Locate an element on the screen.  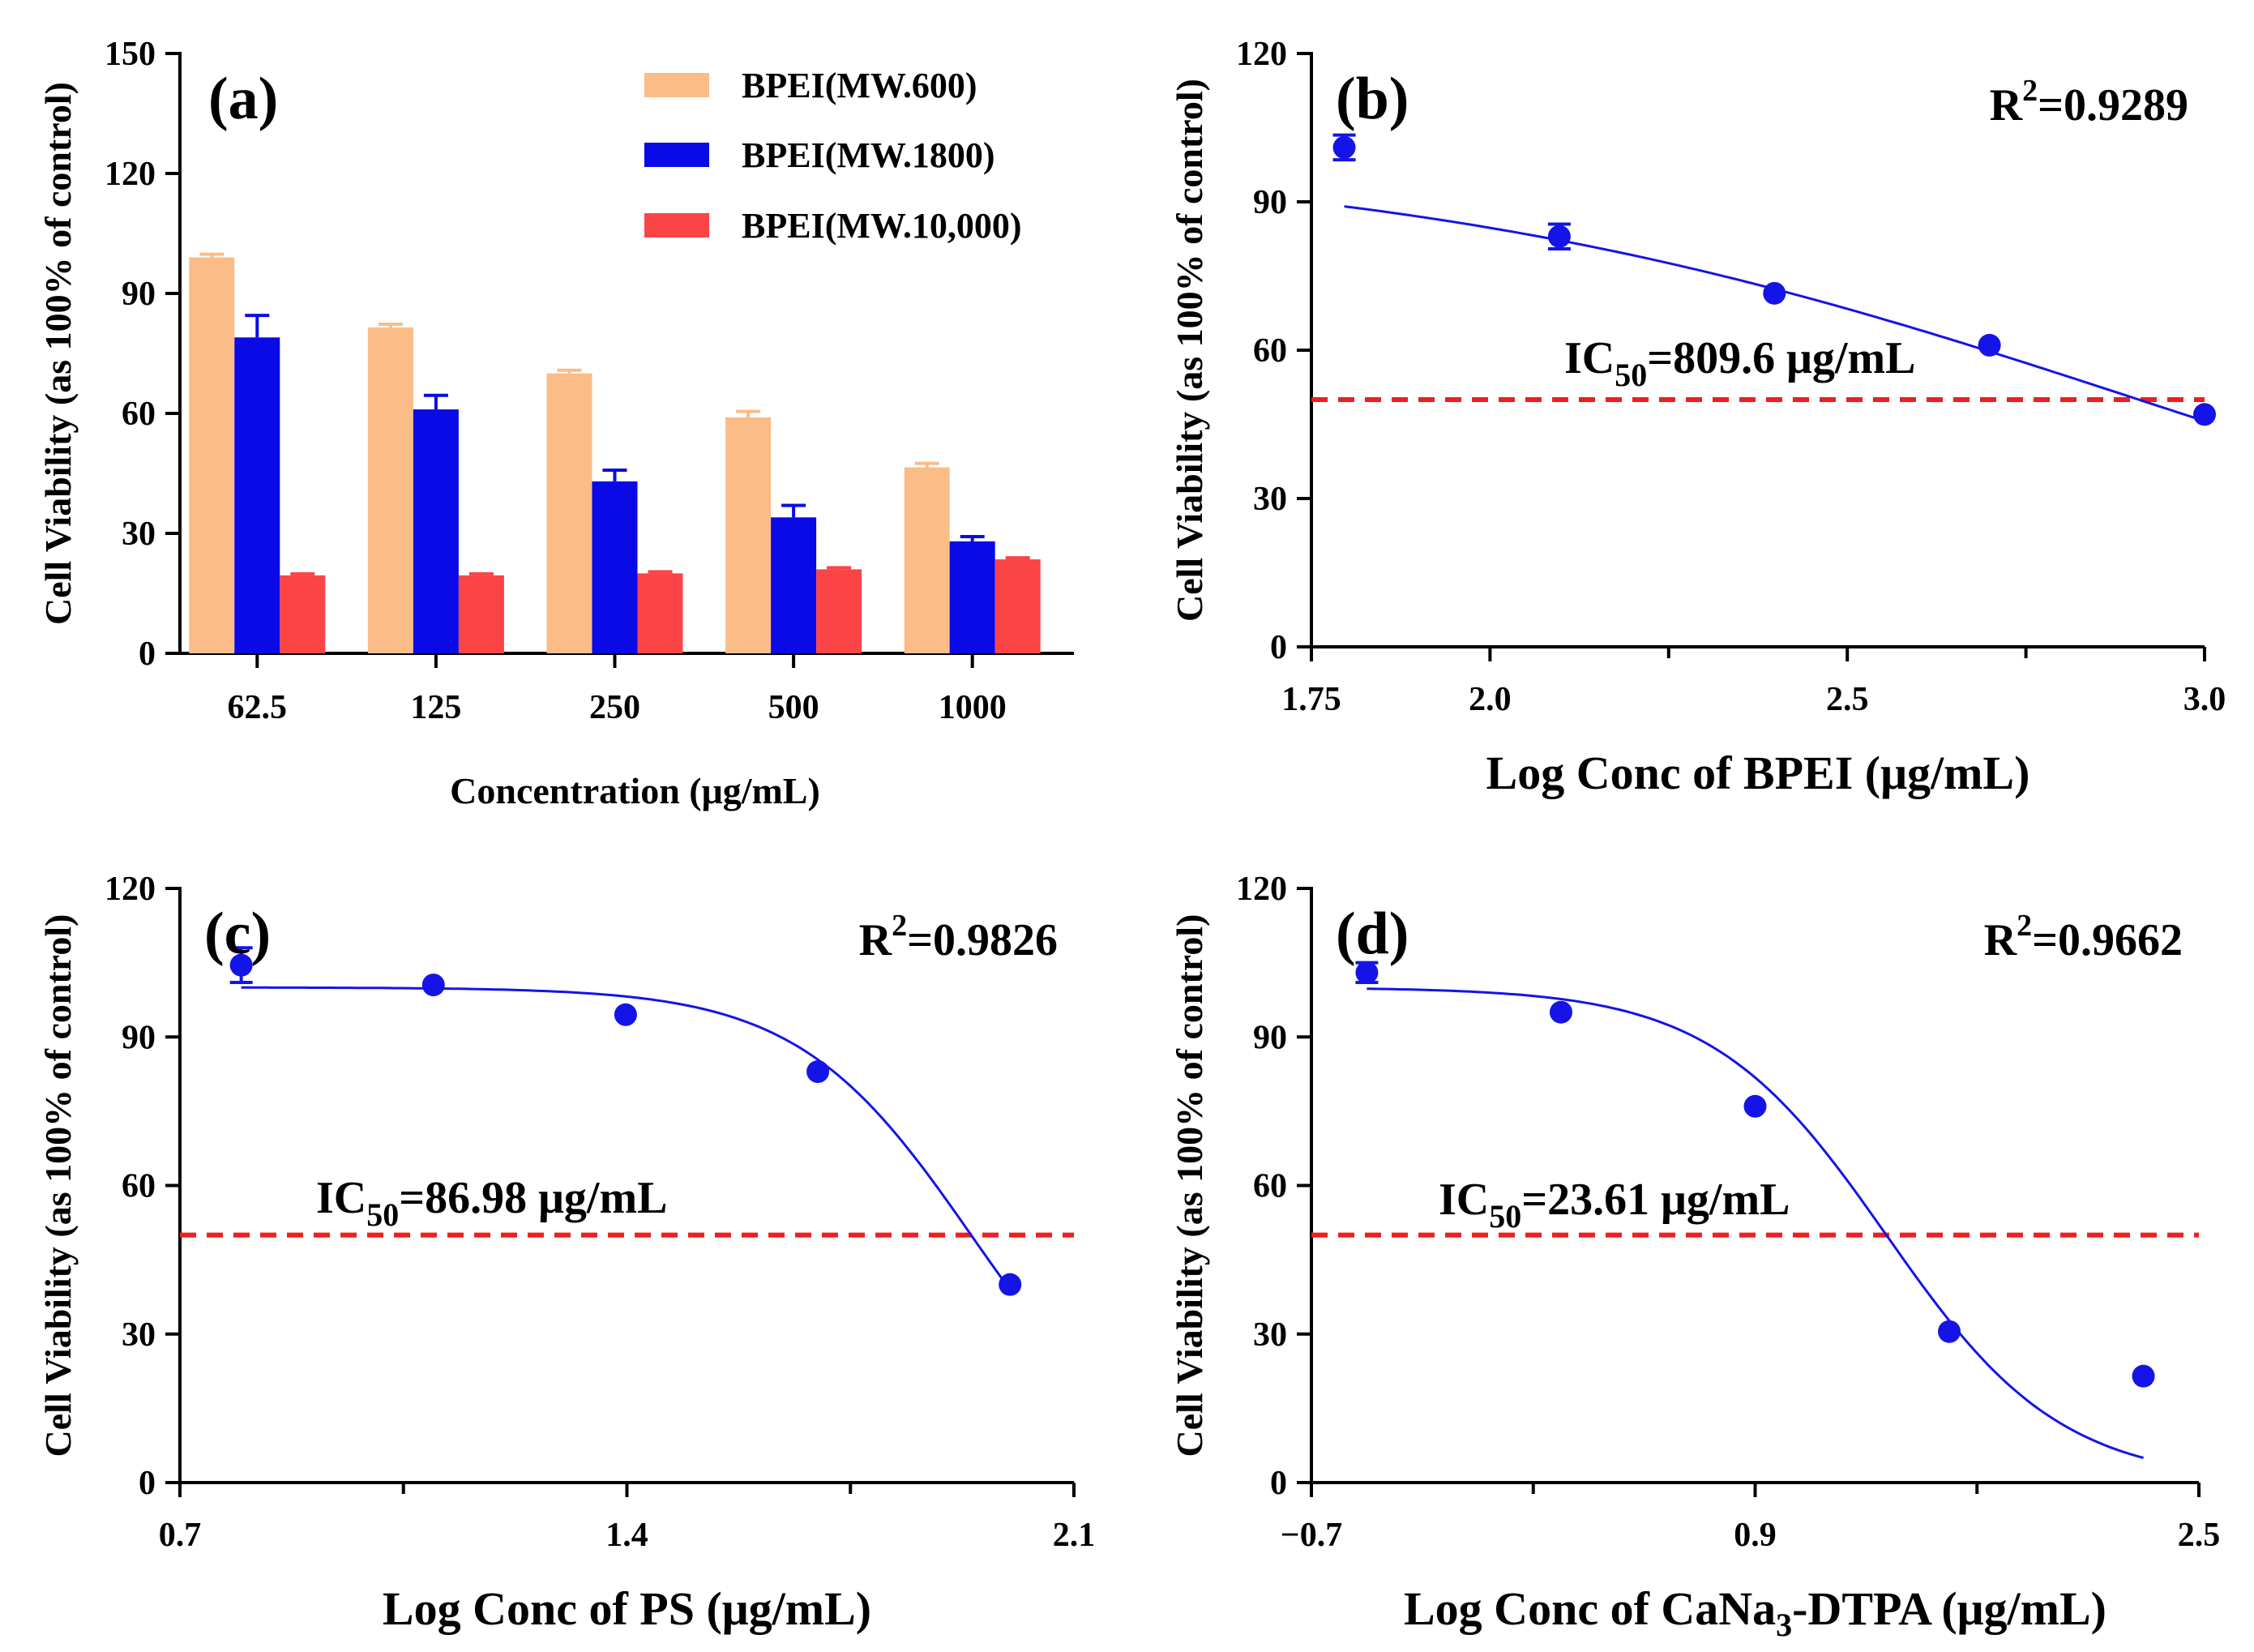
x-axis-title: Log Conc of CaNa3-DTPA (μg/mL) is located at coordinates (1755, 1613).